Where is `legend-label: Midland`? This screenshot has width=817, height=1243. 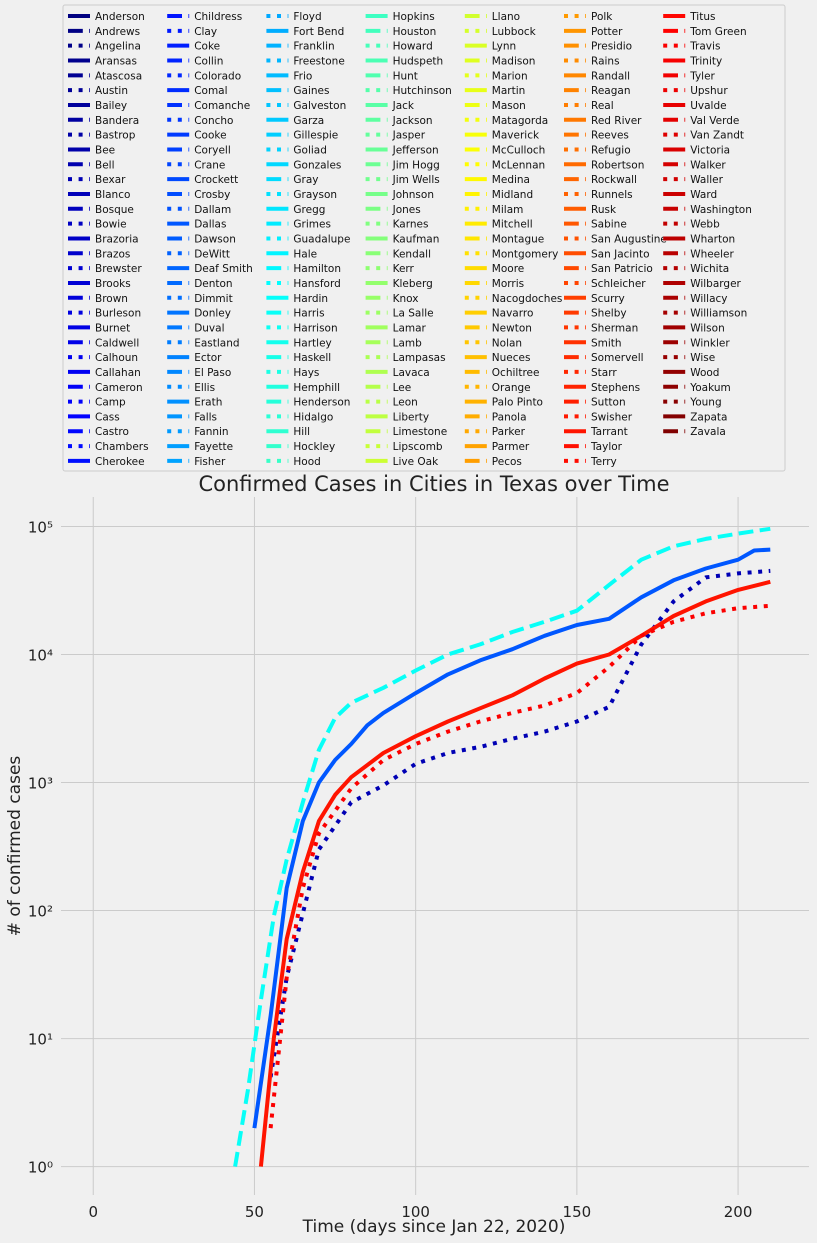
legend-label: Midland is located at coordinates (512, 195).